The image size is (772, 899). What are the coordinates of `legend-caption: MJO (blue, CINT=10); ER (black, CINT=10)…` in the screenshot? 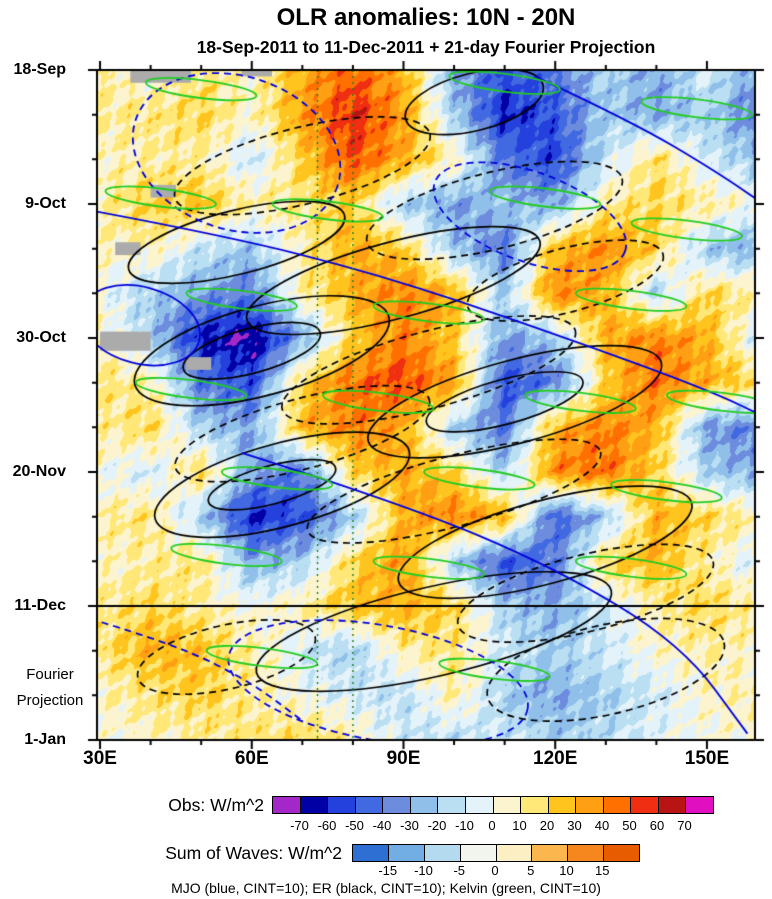 It's located at (386, 888).